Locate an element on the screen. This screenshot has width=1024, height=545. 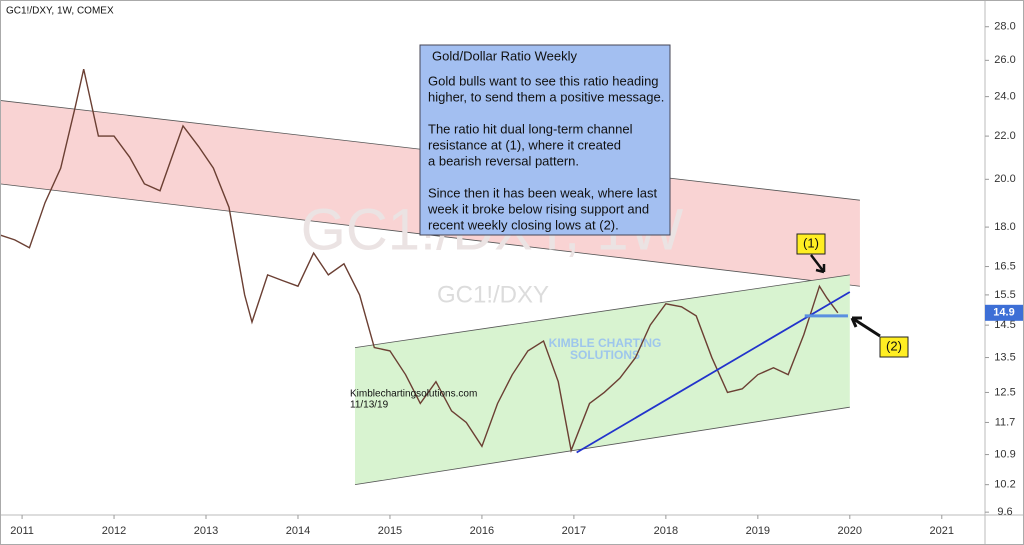
last-price-label: 14.9 is located at coordinates (1003, 313).